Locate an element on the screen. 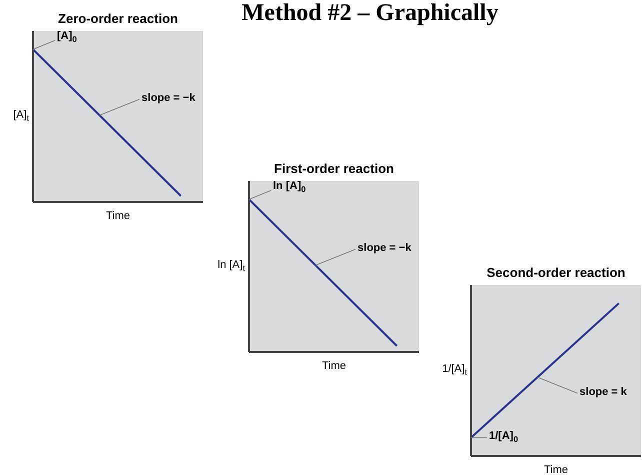  chart-title: Second-order reaction is located at coordinates (556, 272).